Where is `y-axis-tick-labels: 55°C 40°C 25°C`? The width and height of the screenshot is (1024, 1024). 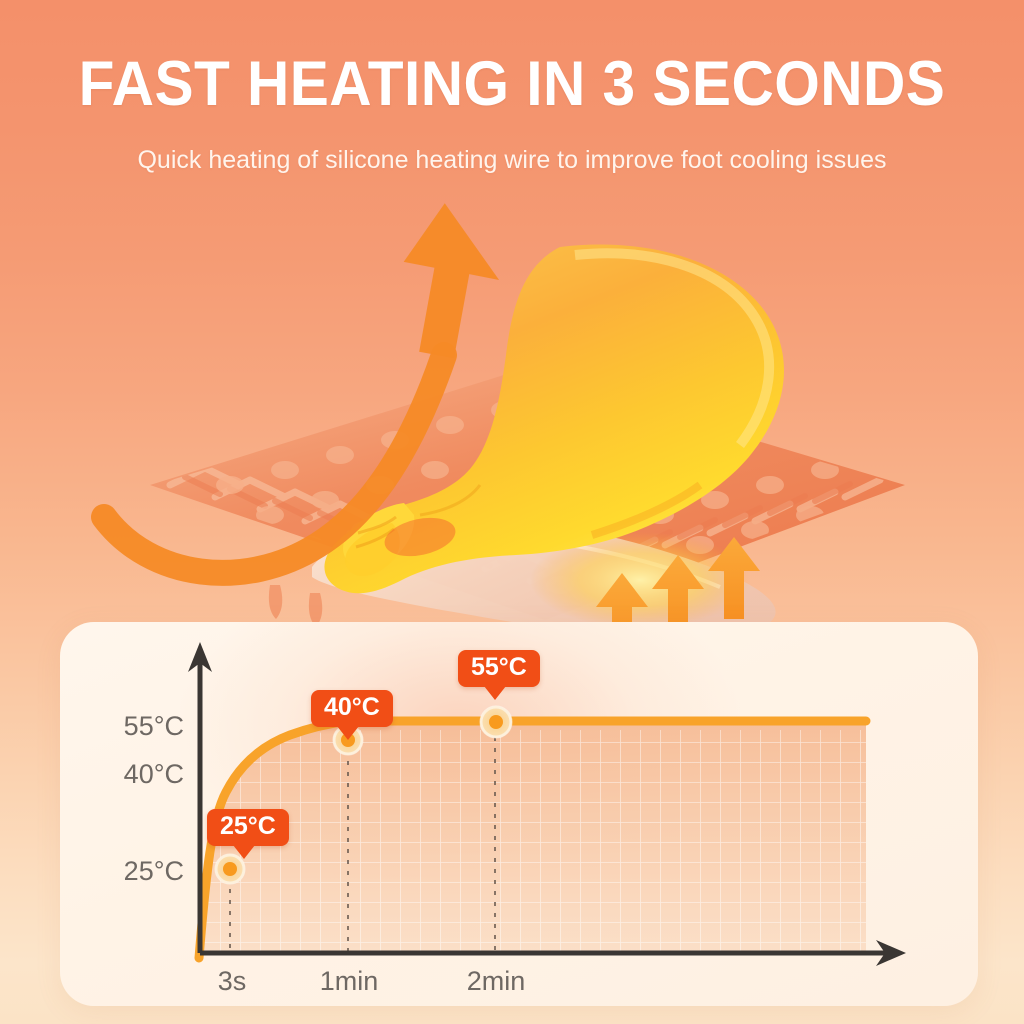 y-axis-tick-labels: 55°C 40°C 25°C is located at coordinates (154, 798).